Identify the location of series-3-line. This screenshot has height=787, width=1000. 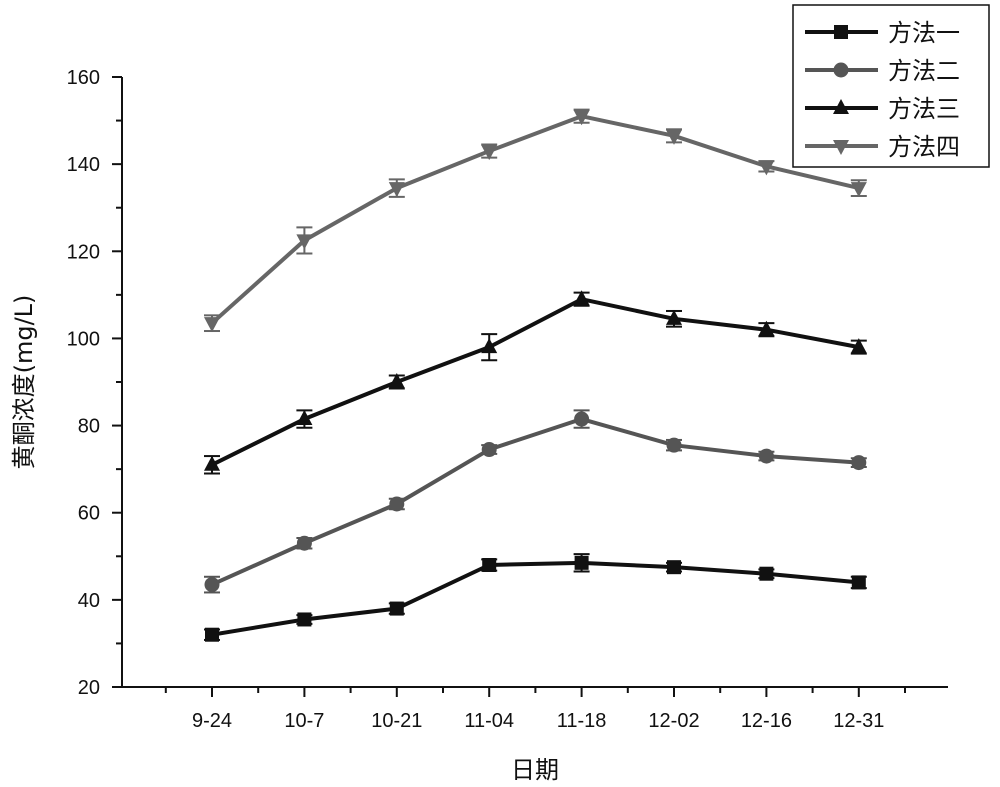
(535, 382).